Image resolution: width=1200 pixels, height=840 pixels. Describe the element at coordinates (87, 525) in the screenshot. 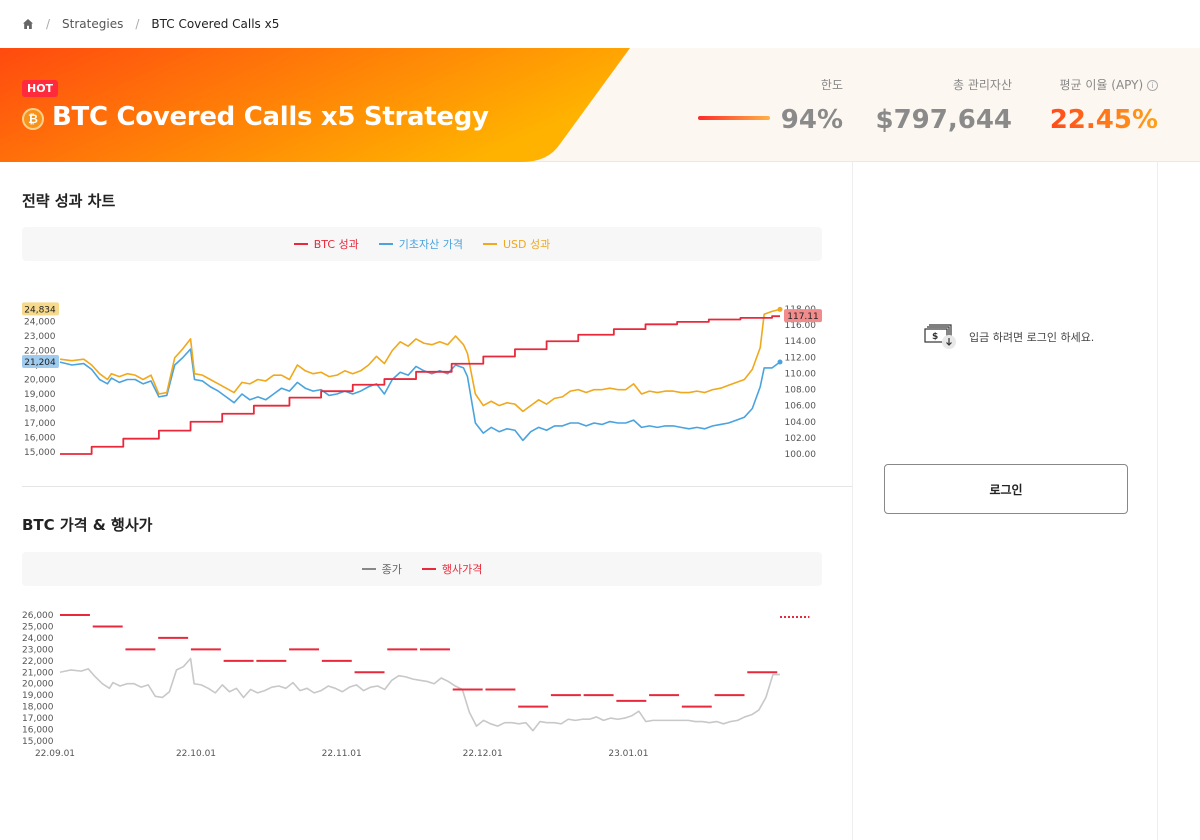

I see `strike-chart-title: BTC 가격 & 행사가` at that location.